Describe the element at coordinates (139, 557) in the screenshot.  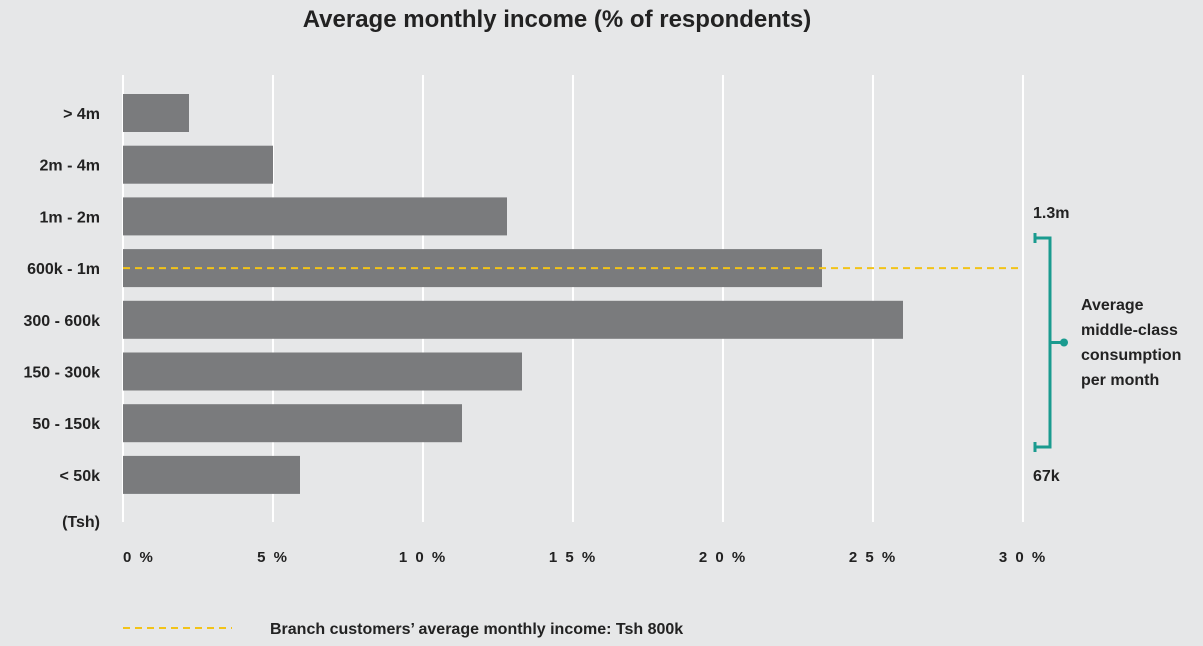
I see `x-tick-label: 0 %` at that location.